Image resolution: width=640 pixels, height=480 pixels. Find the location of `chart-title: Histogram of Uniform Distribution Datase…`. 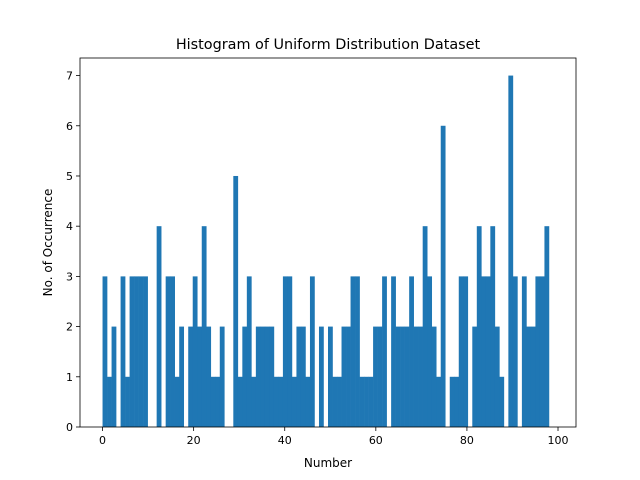

chart-title: Histogram of Uniform Distribution Datase… is located at coordinates (328, 45).